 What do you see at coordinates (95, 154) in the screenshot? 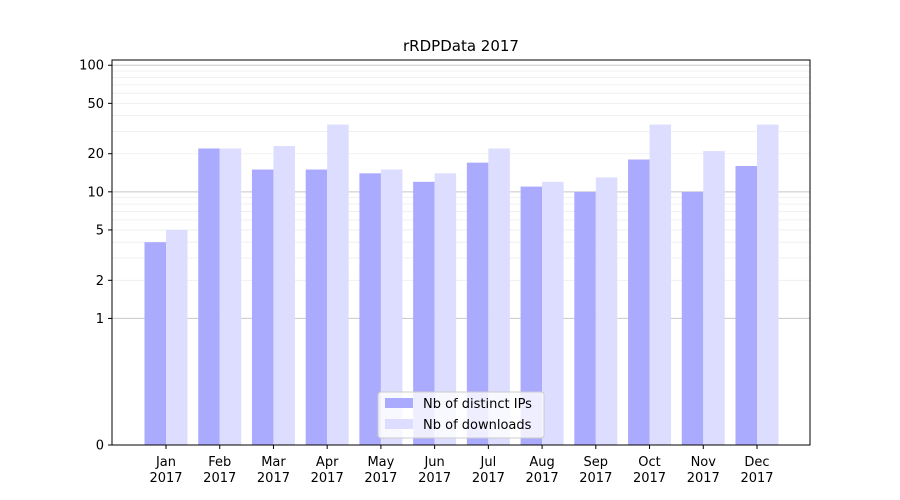
I see `y-tick-label: 20` at bounding box center [95, 154].